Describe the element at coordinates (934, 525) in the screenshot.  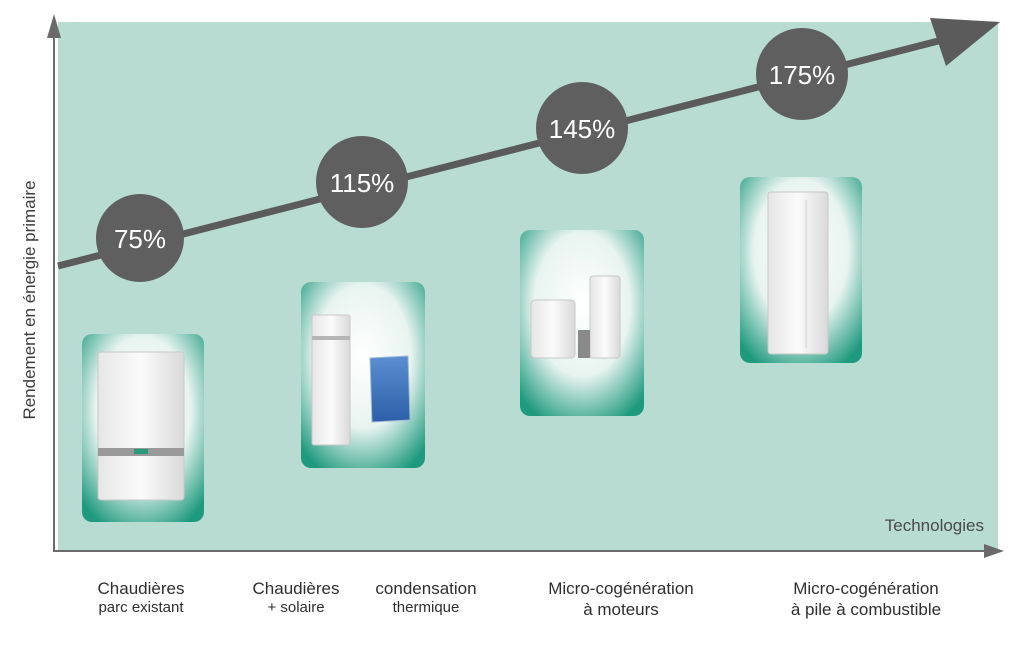
I see `x-axis-label: Technologies` at that location.